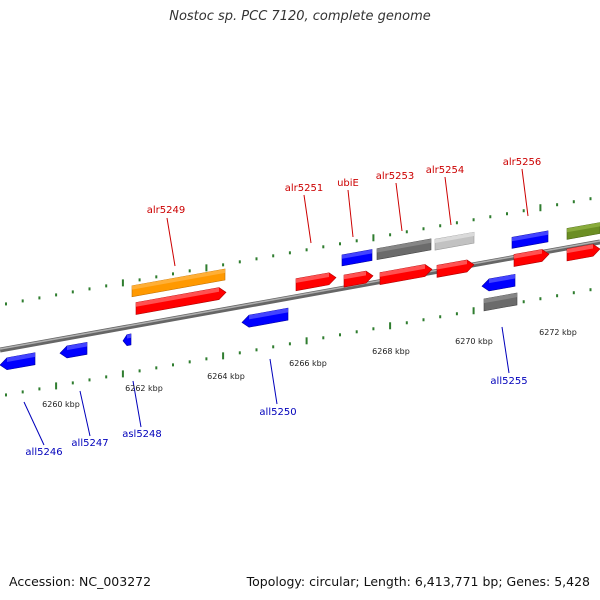  Describe the element at coordinates (530, 239) in the screenshot. I see `feature-alr5256` at that location.